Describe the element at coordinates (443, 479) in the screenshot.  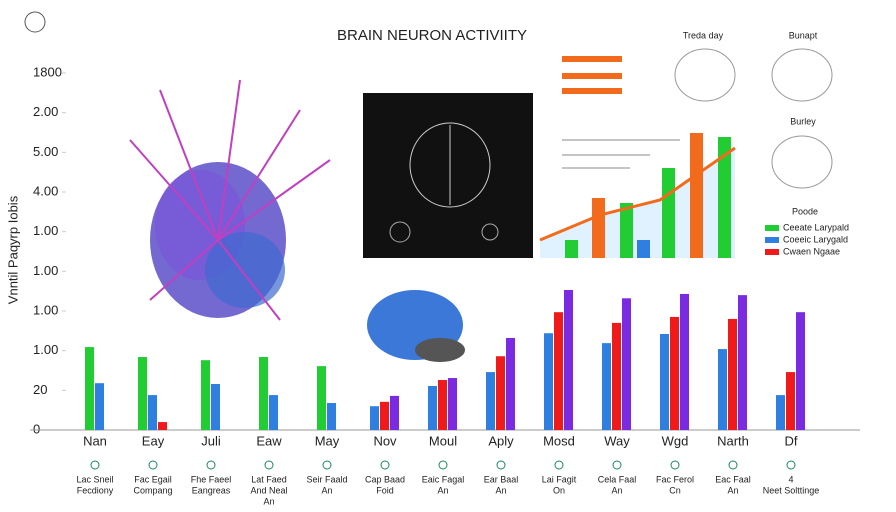
I see `category-sublabel: Eaic Fagal` at that location.